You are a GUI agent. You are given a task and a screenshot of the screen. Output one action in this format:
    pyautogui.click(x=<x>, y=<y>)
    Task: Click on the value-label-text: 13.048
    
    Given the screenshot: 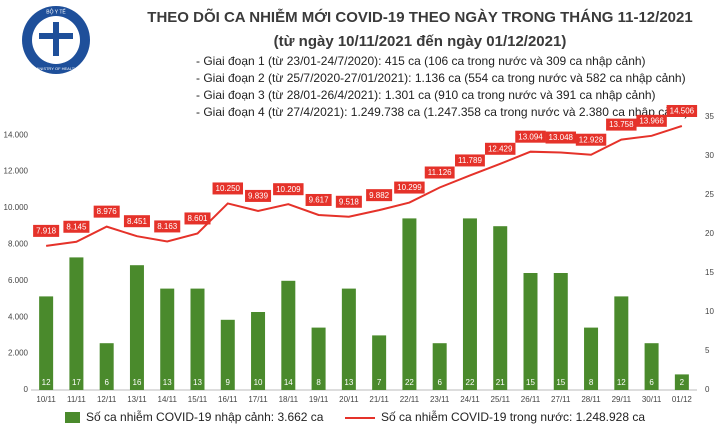 What is the action you would take?
    pyautogui.click(x=561, y=137)
    